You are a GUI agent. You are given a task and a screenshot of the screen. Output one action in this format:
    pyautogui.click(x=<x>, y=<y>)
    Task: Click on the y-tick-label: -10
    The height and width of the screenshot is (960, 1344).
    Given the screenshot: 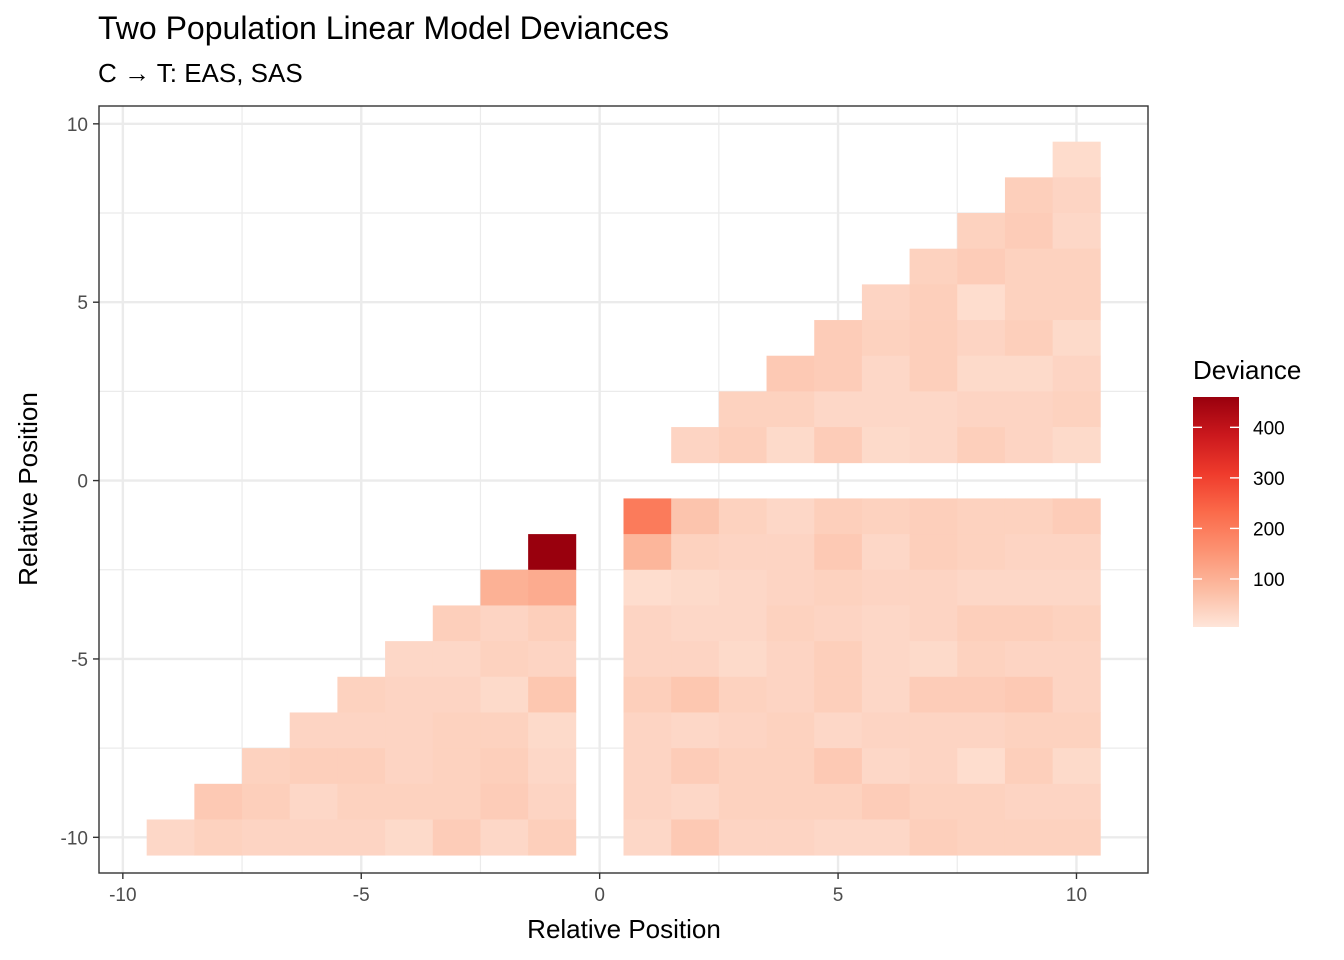 What is the action you would take?
    pyautogui.click(x=74, y=838)
    